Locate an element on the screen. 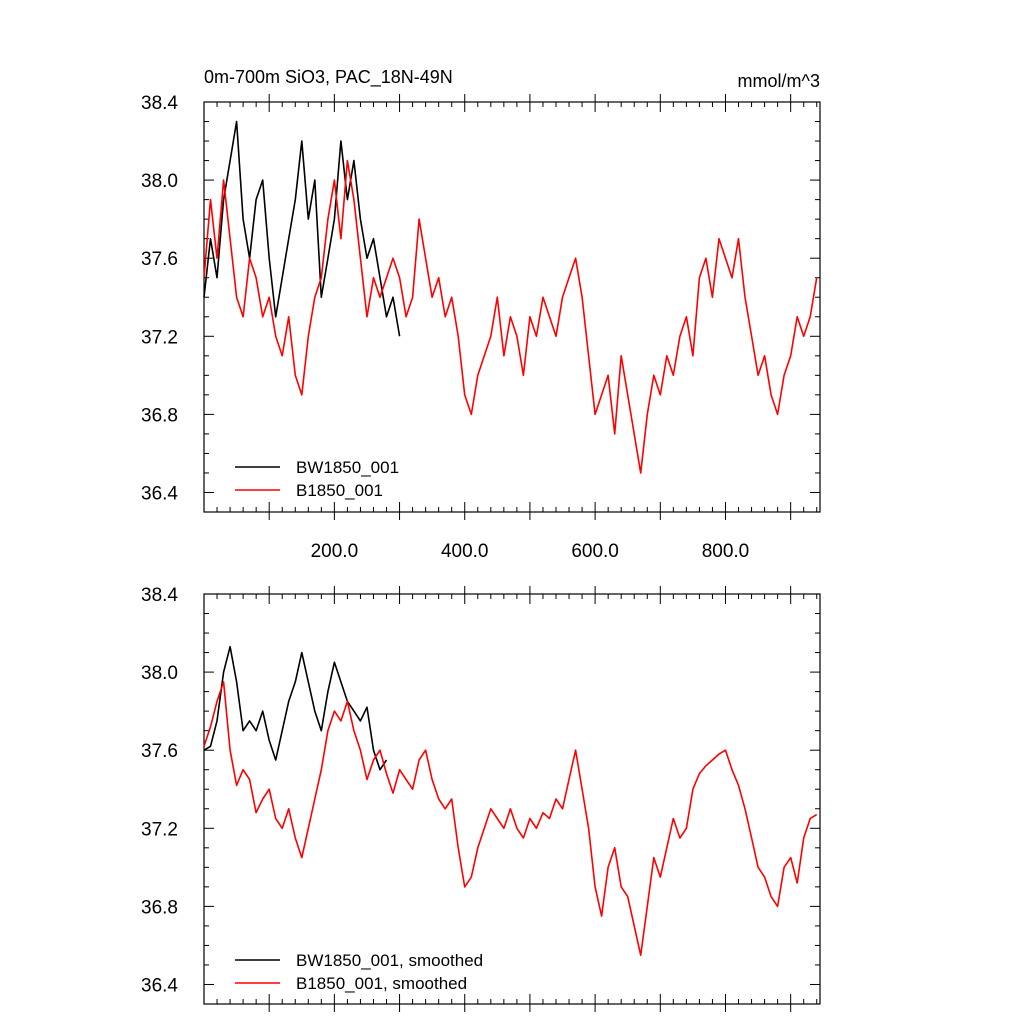  top-title: 0m-700m SiO3, PAC_18N-49N is located at coordinates (328, 77).